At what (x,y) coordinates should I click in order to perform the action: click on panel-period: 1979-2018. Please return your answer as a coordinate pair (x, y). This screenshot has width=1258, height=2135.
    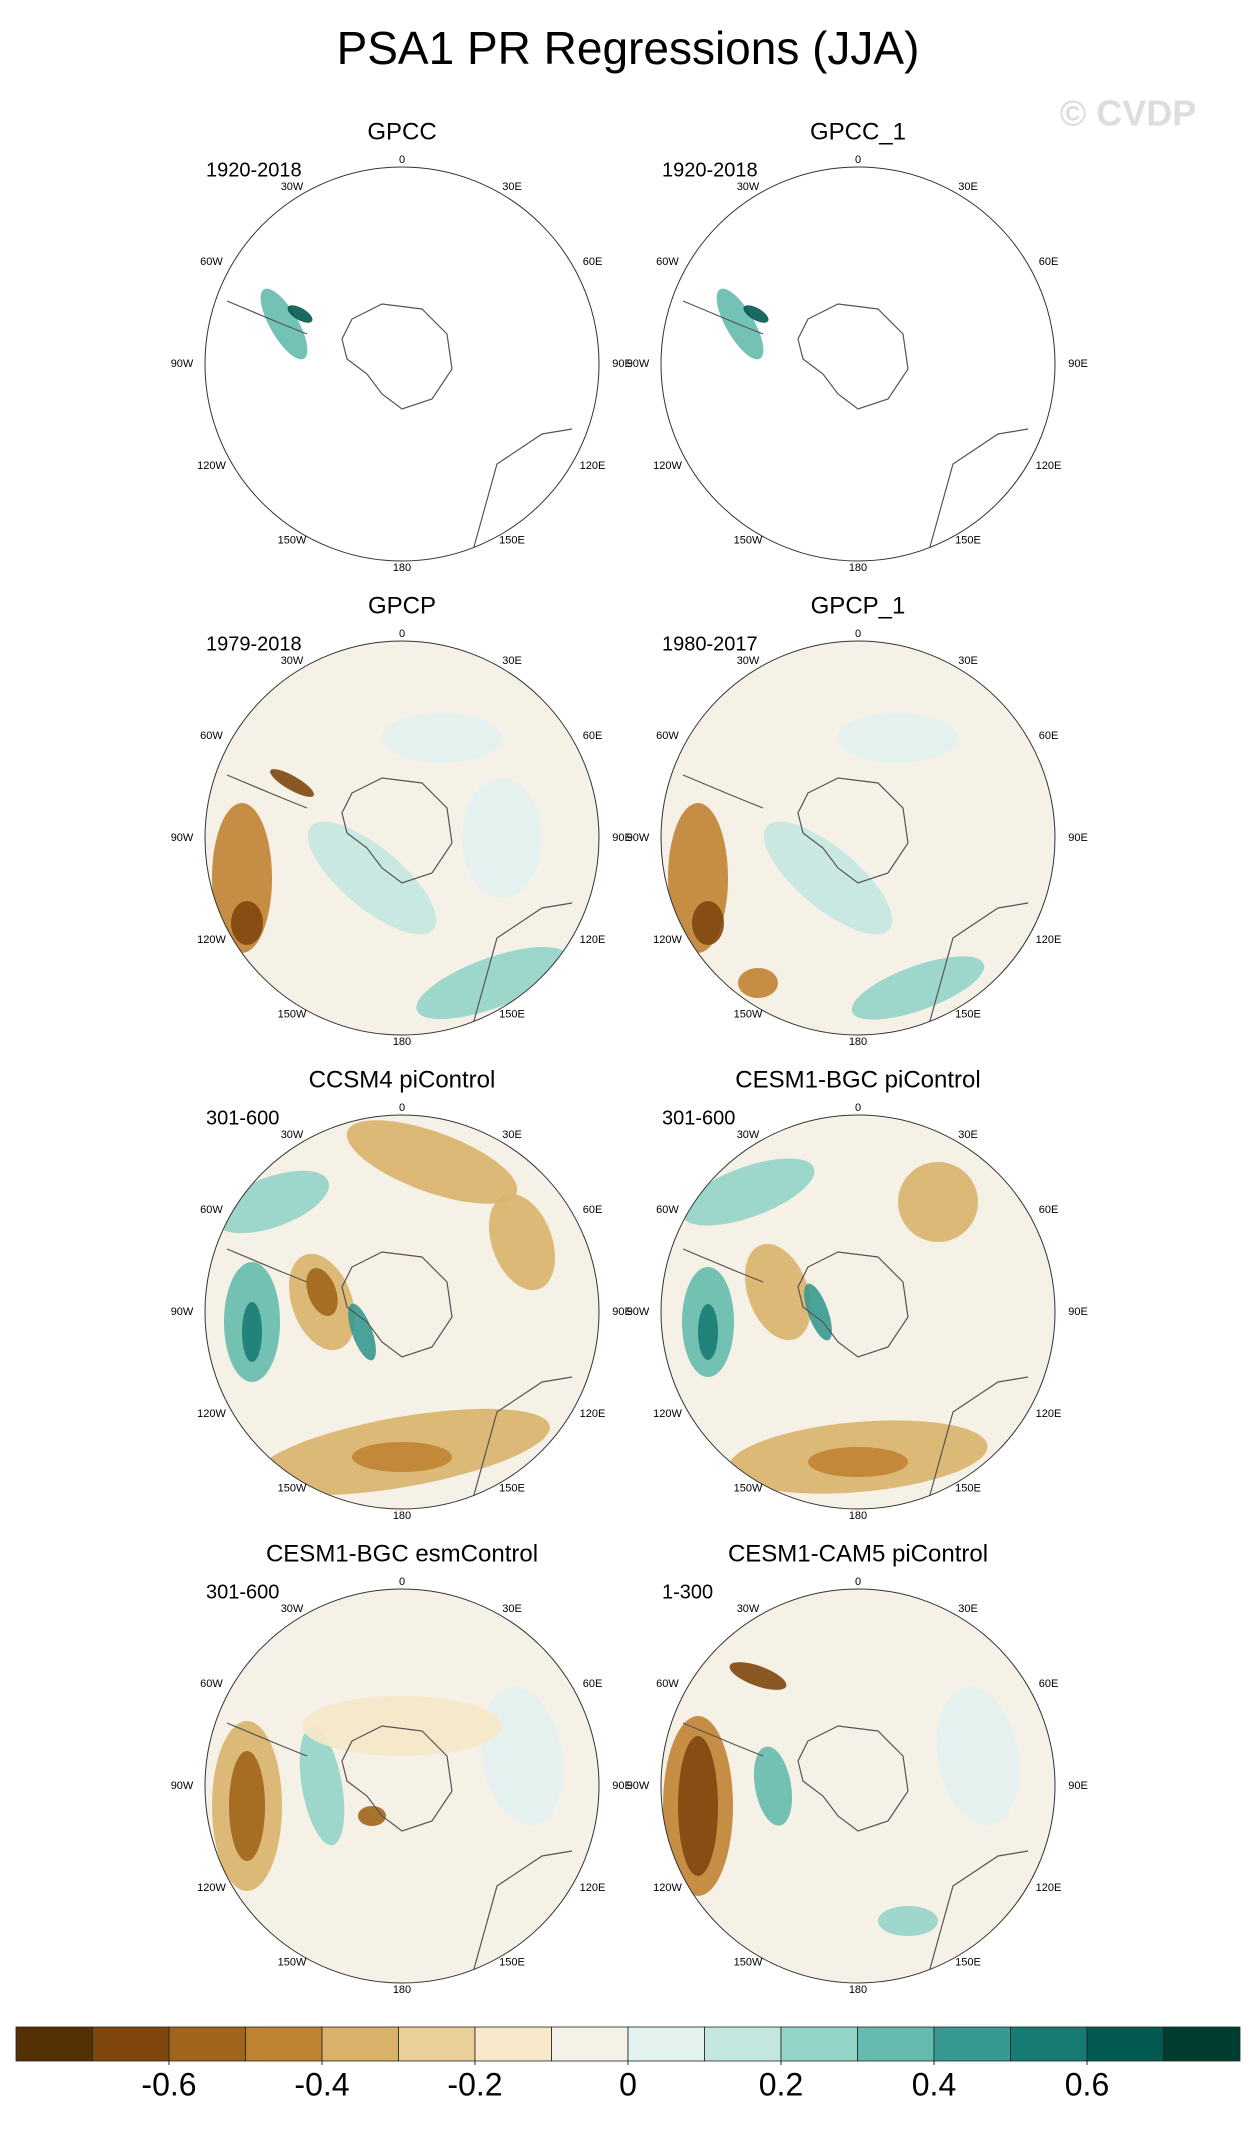
    Looking at the image, I should click on (254, 644).